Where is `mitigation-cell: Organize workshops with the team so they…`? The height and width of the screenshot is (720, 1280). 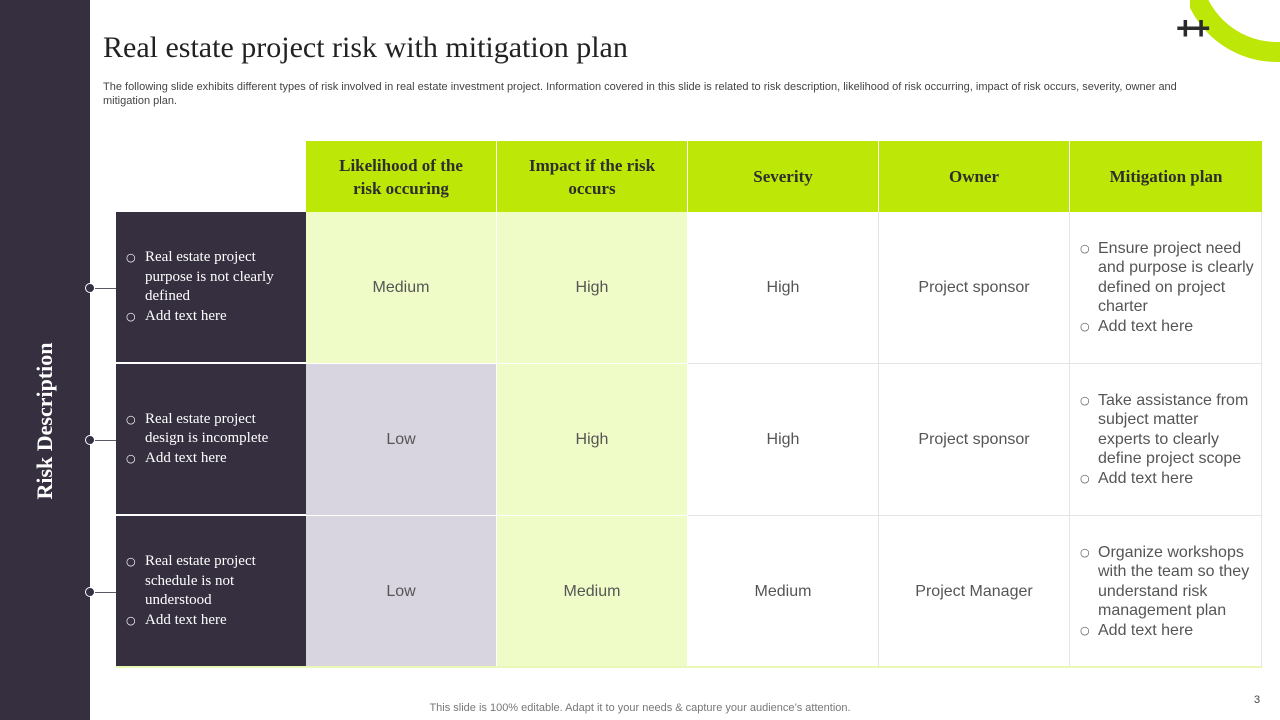 mitigation-cell: Organize workshops with the team so they… is located at coordinates (1166, 592).